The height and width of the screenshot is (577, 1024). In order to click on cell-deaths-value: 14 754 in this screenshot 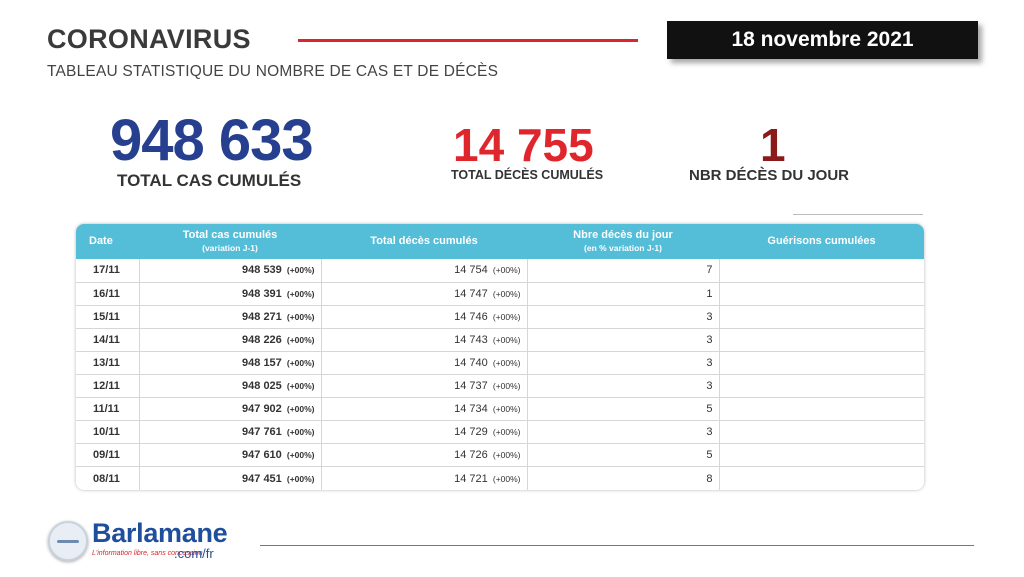, I will do `click(471, 270)`.